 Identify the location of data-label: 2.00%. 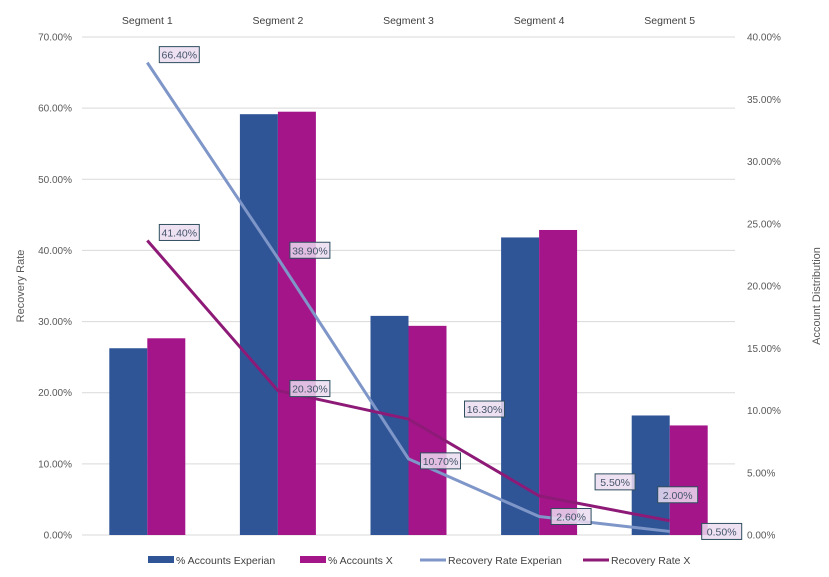
(678, 496).